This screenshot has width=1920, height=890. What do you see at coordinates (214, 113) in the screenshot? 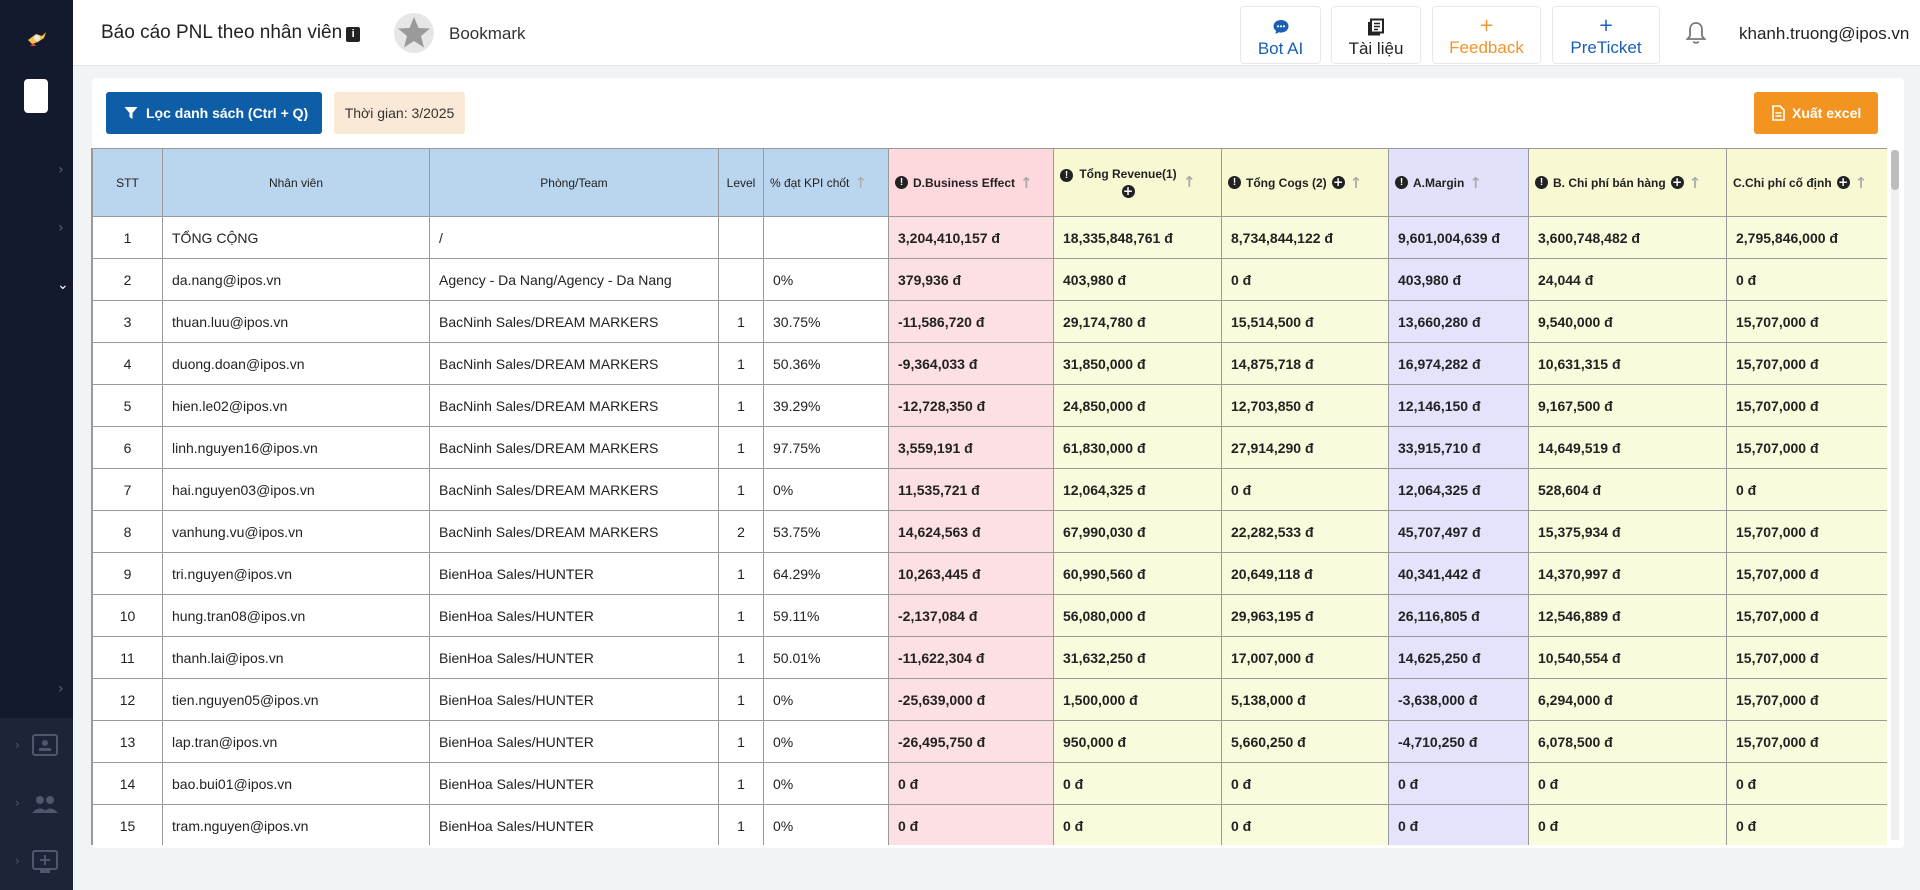
I see `filter-list-button: Lọc danh sách (Ctrl + Q)` at bounding box center [214, 113].